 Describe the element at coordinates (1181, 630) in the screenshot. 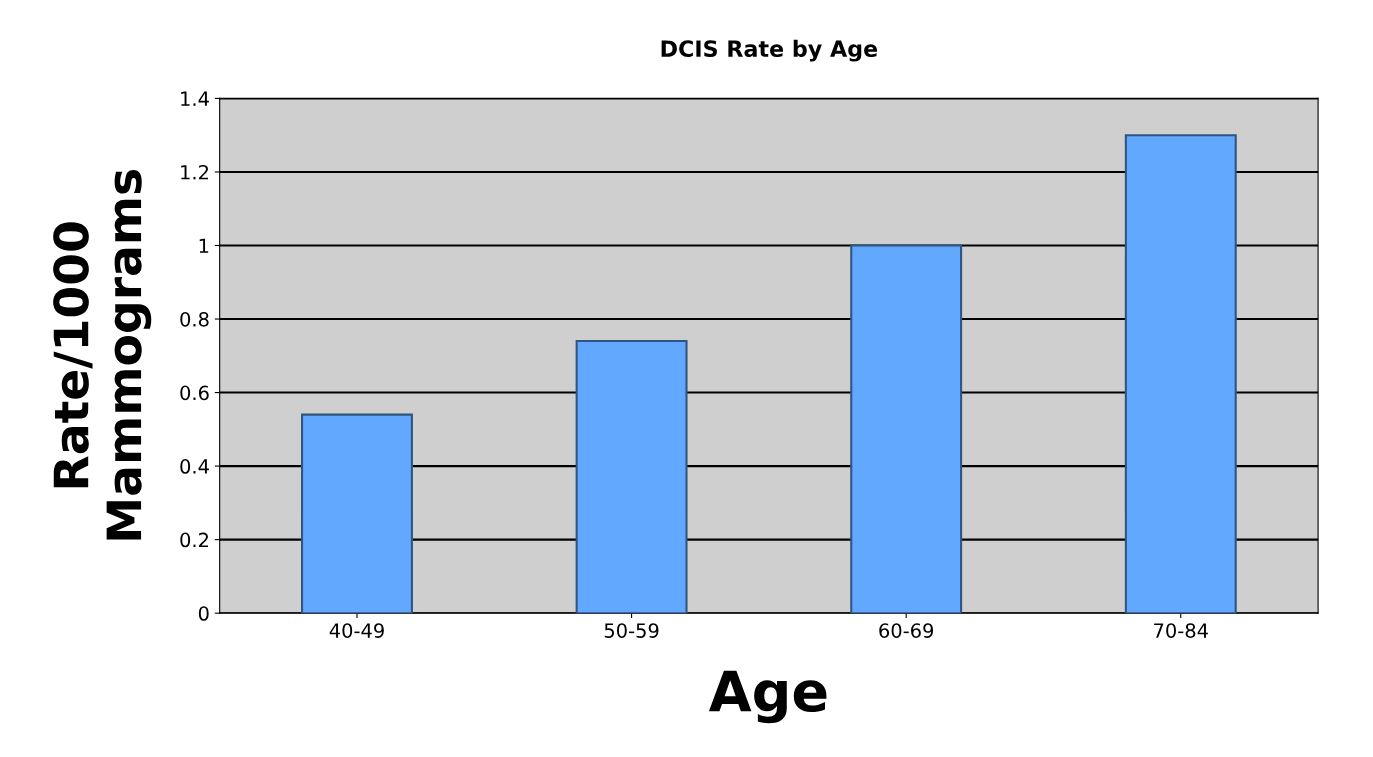

I see `x-tick-label: 70-84` at that location.